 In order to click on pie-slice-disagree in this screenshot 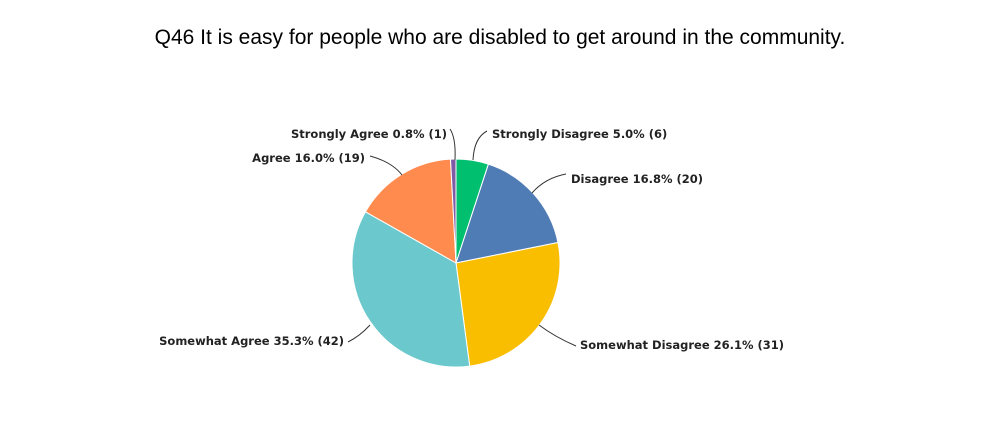, I will do `click(507, 213)`.